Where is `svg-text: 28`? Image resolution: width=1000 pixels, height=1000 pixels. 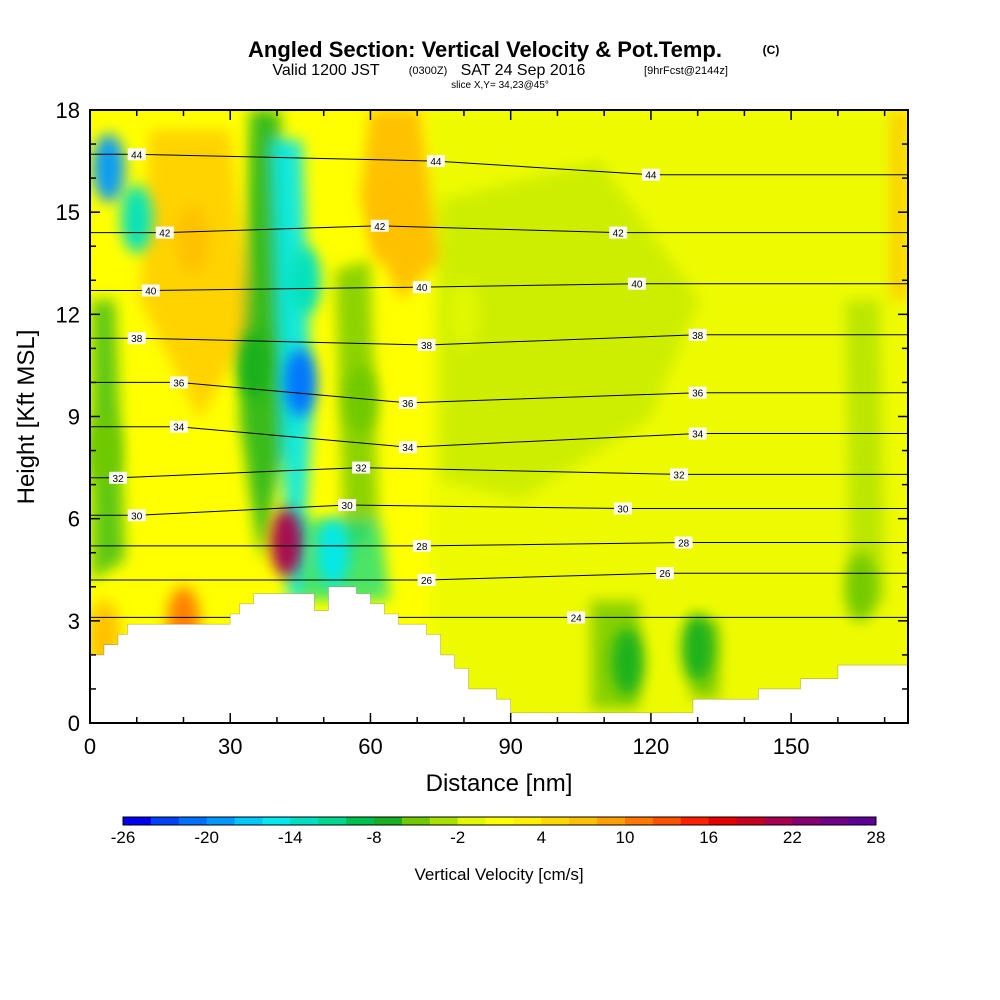 svg-text: 28 is located at coordinates (422, 547).